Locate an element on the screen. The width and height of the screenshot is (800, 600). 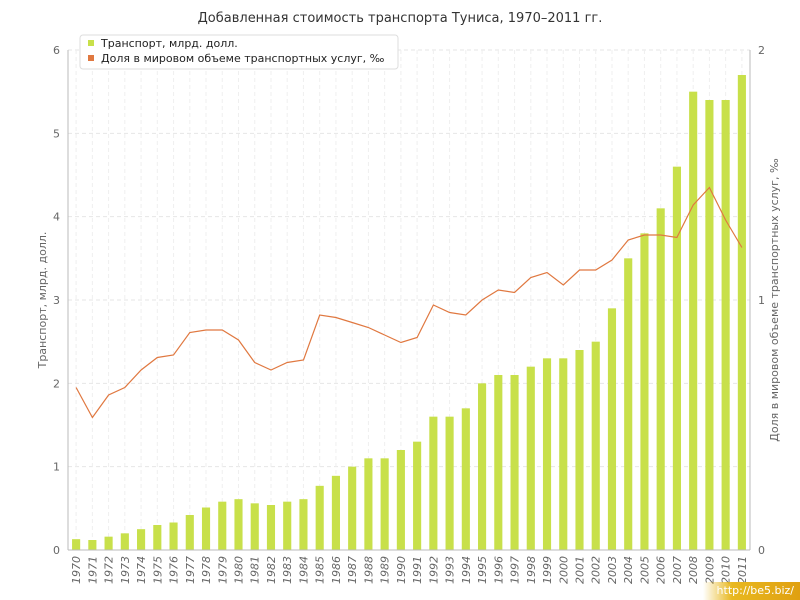
y-axis-left-label: Транспорт, млрд. долл. is located at coordinates (42, 301).